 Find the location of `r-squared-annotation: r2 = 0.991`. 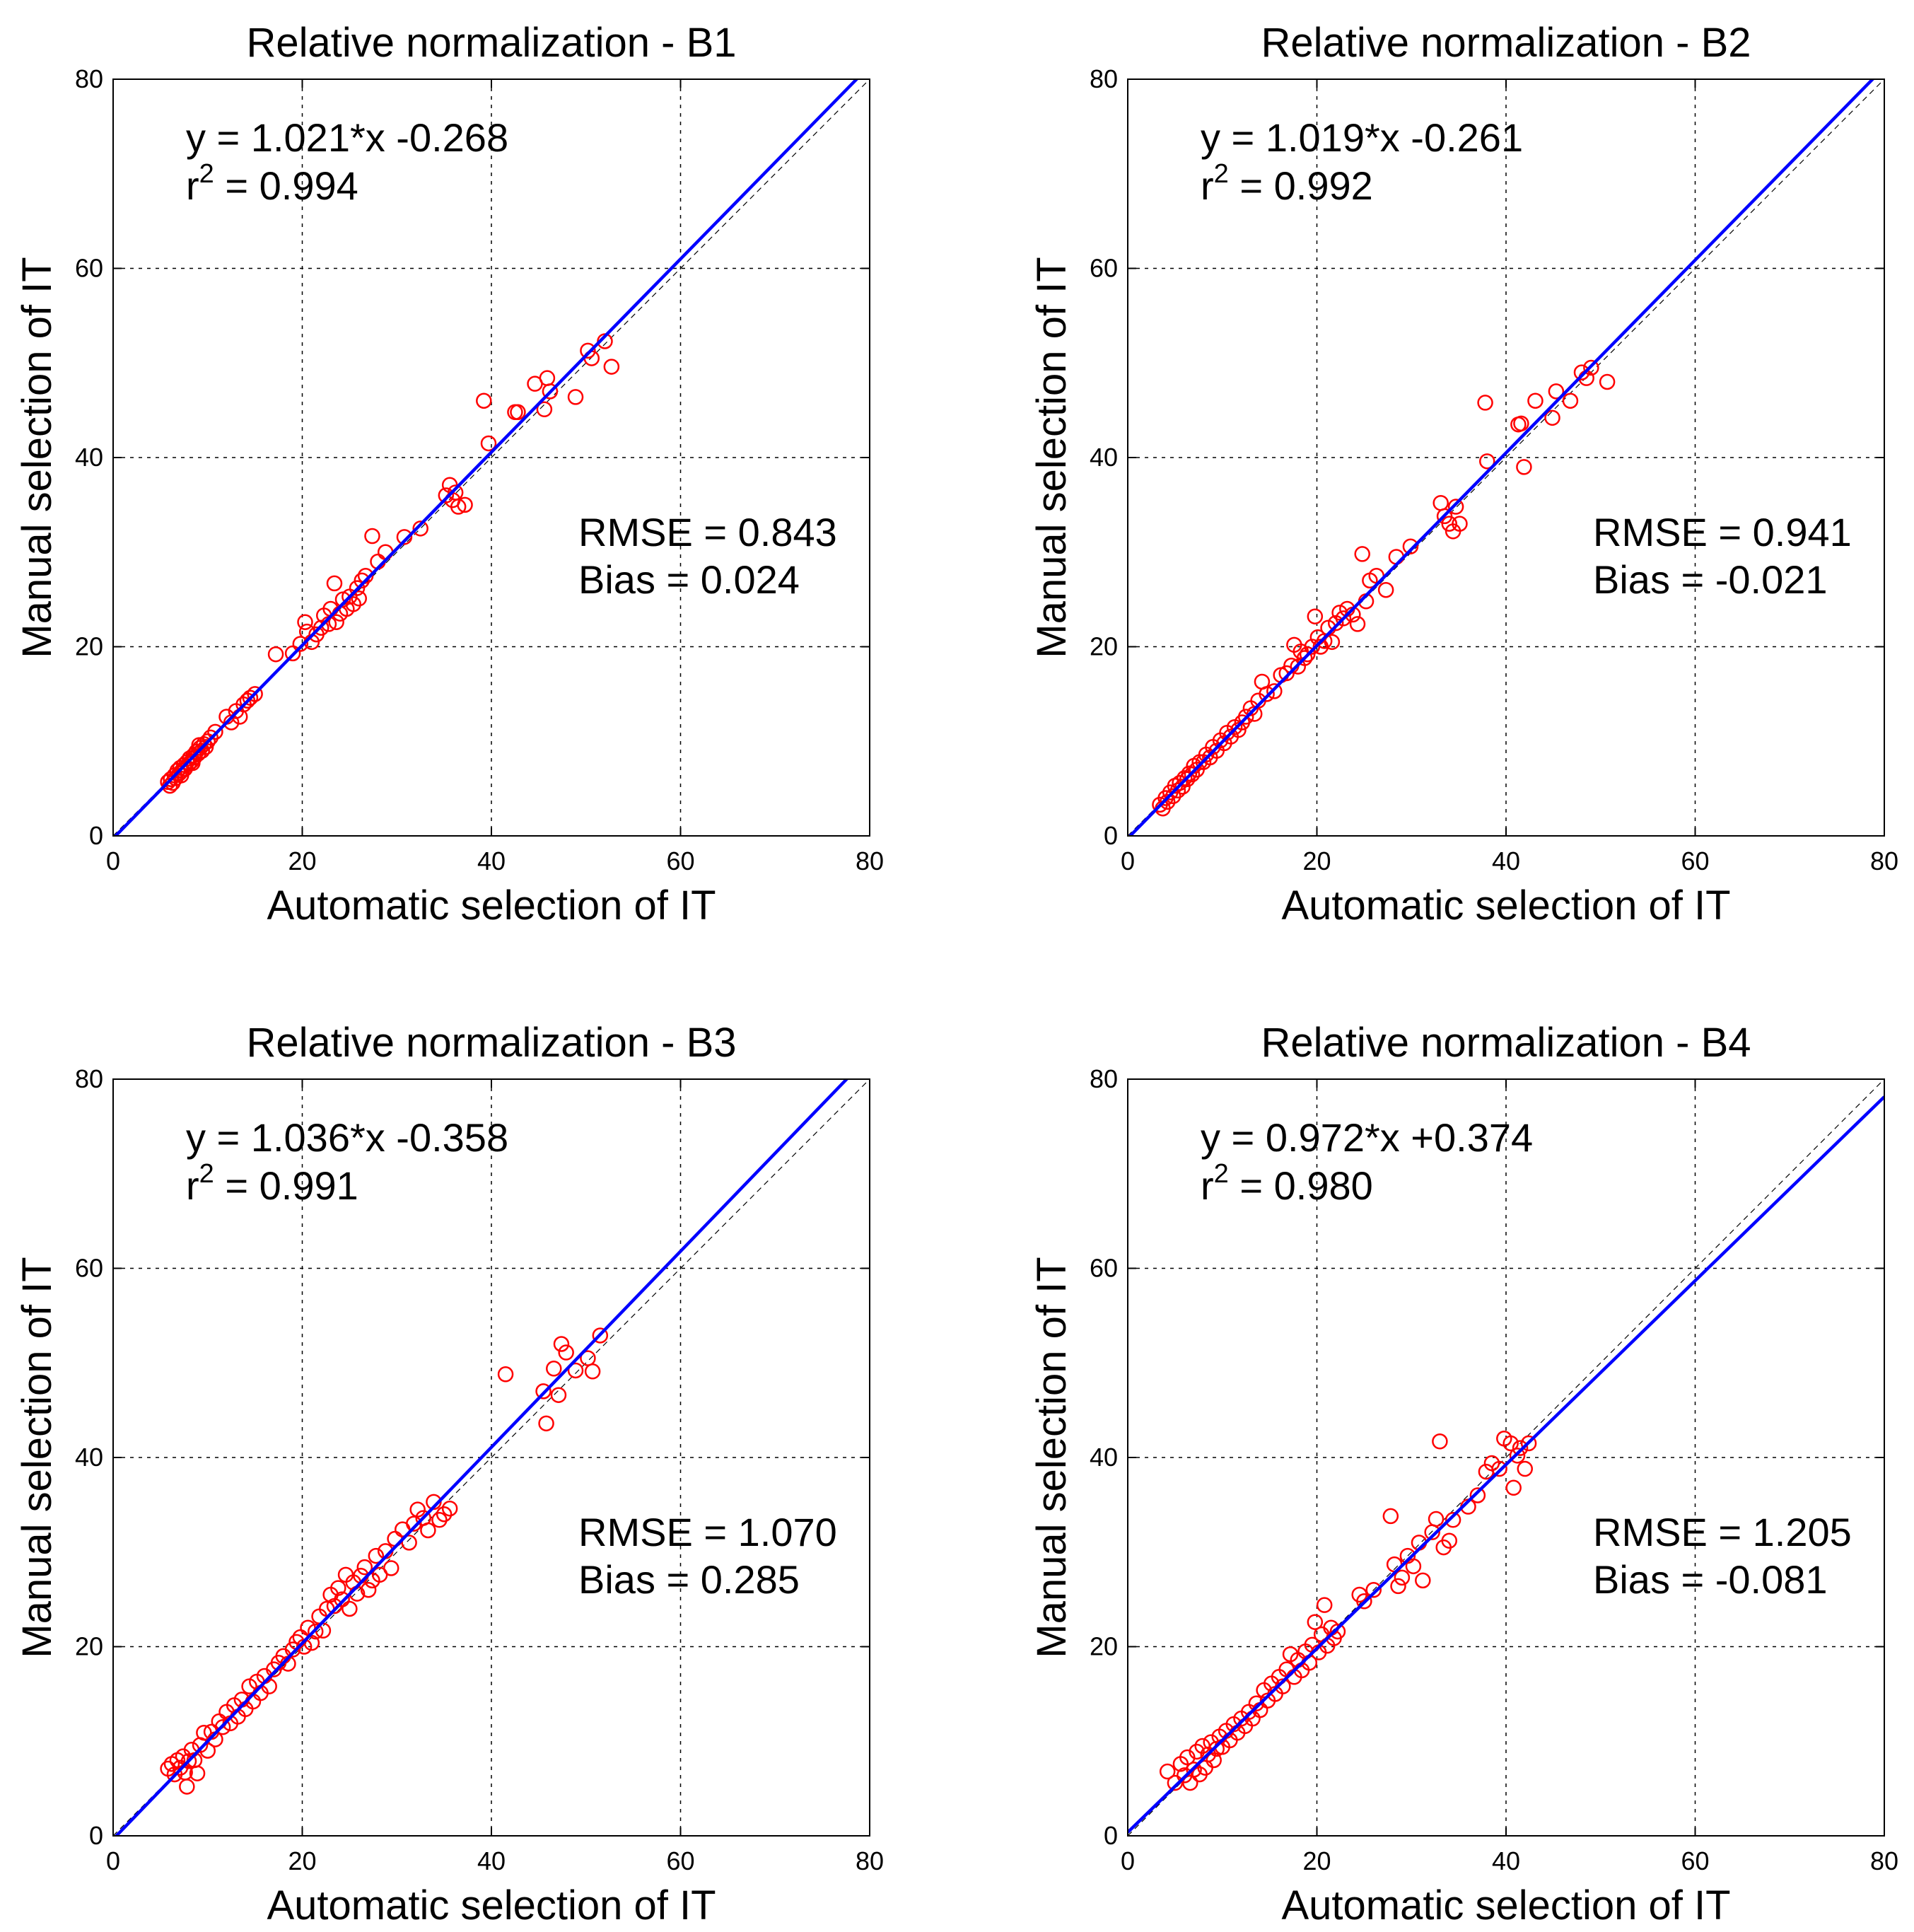

r-squared-annotation: r2 = 0.991 is located at coordinates (272, 1183).